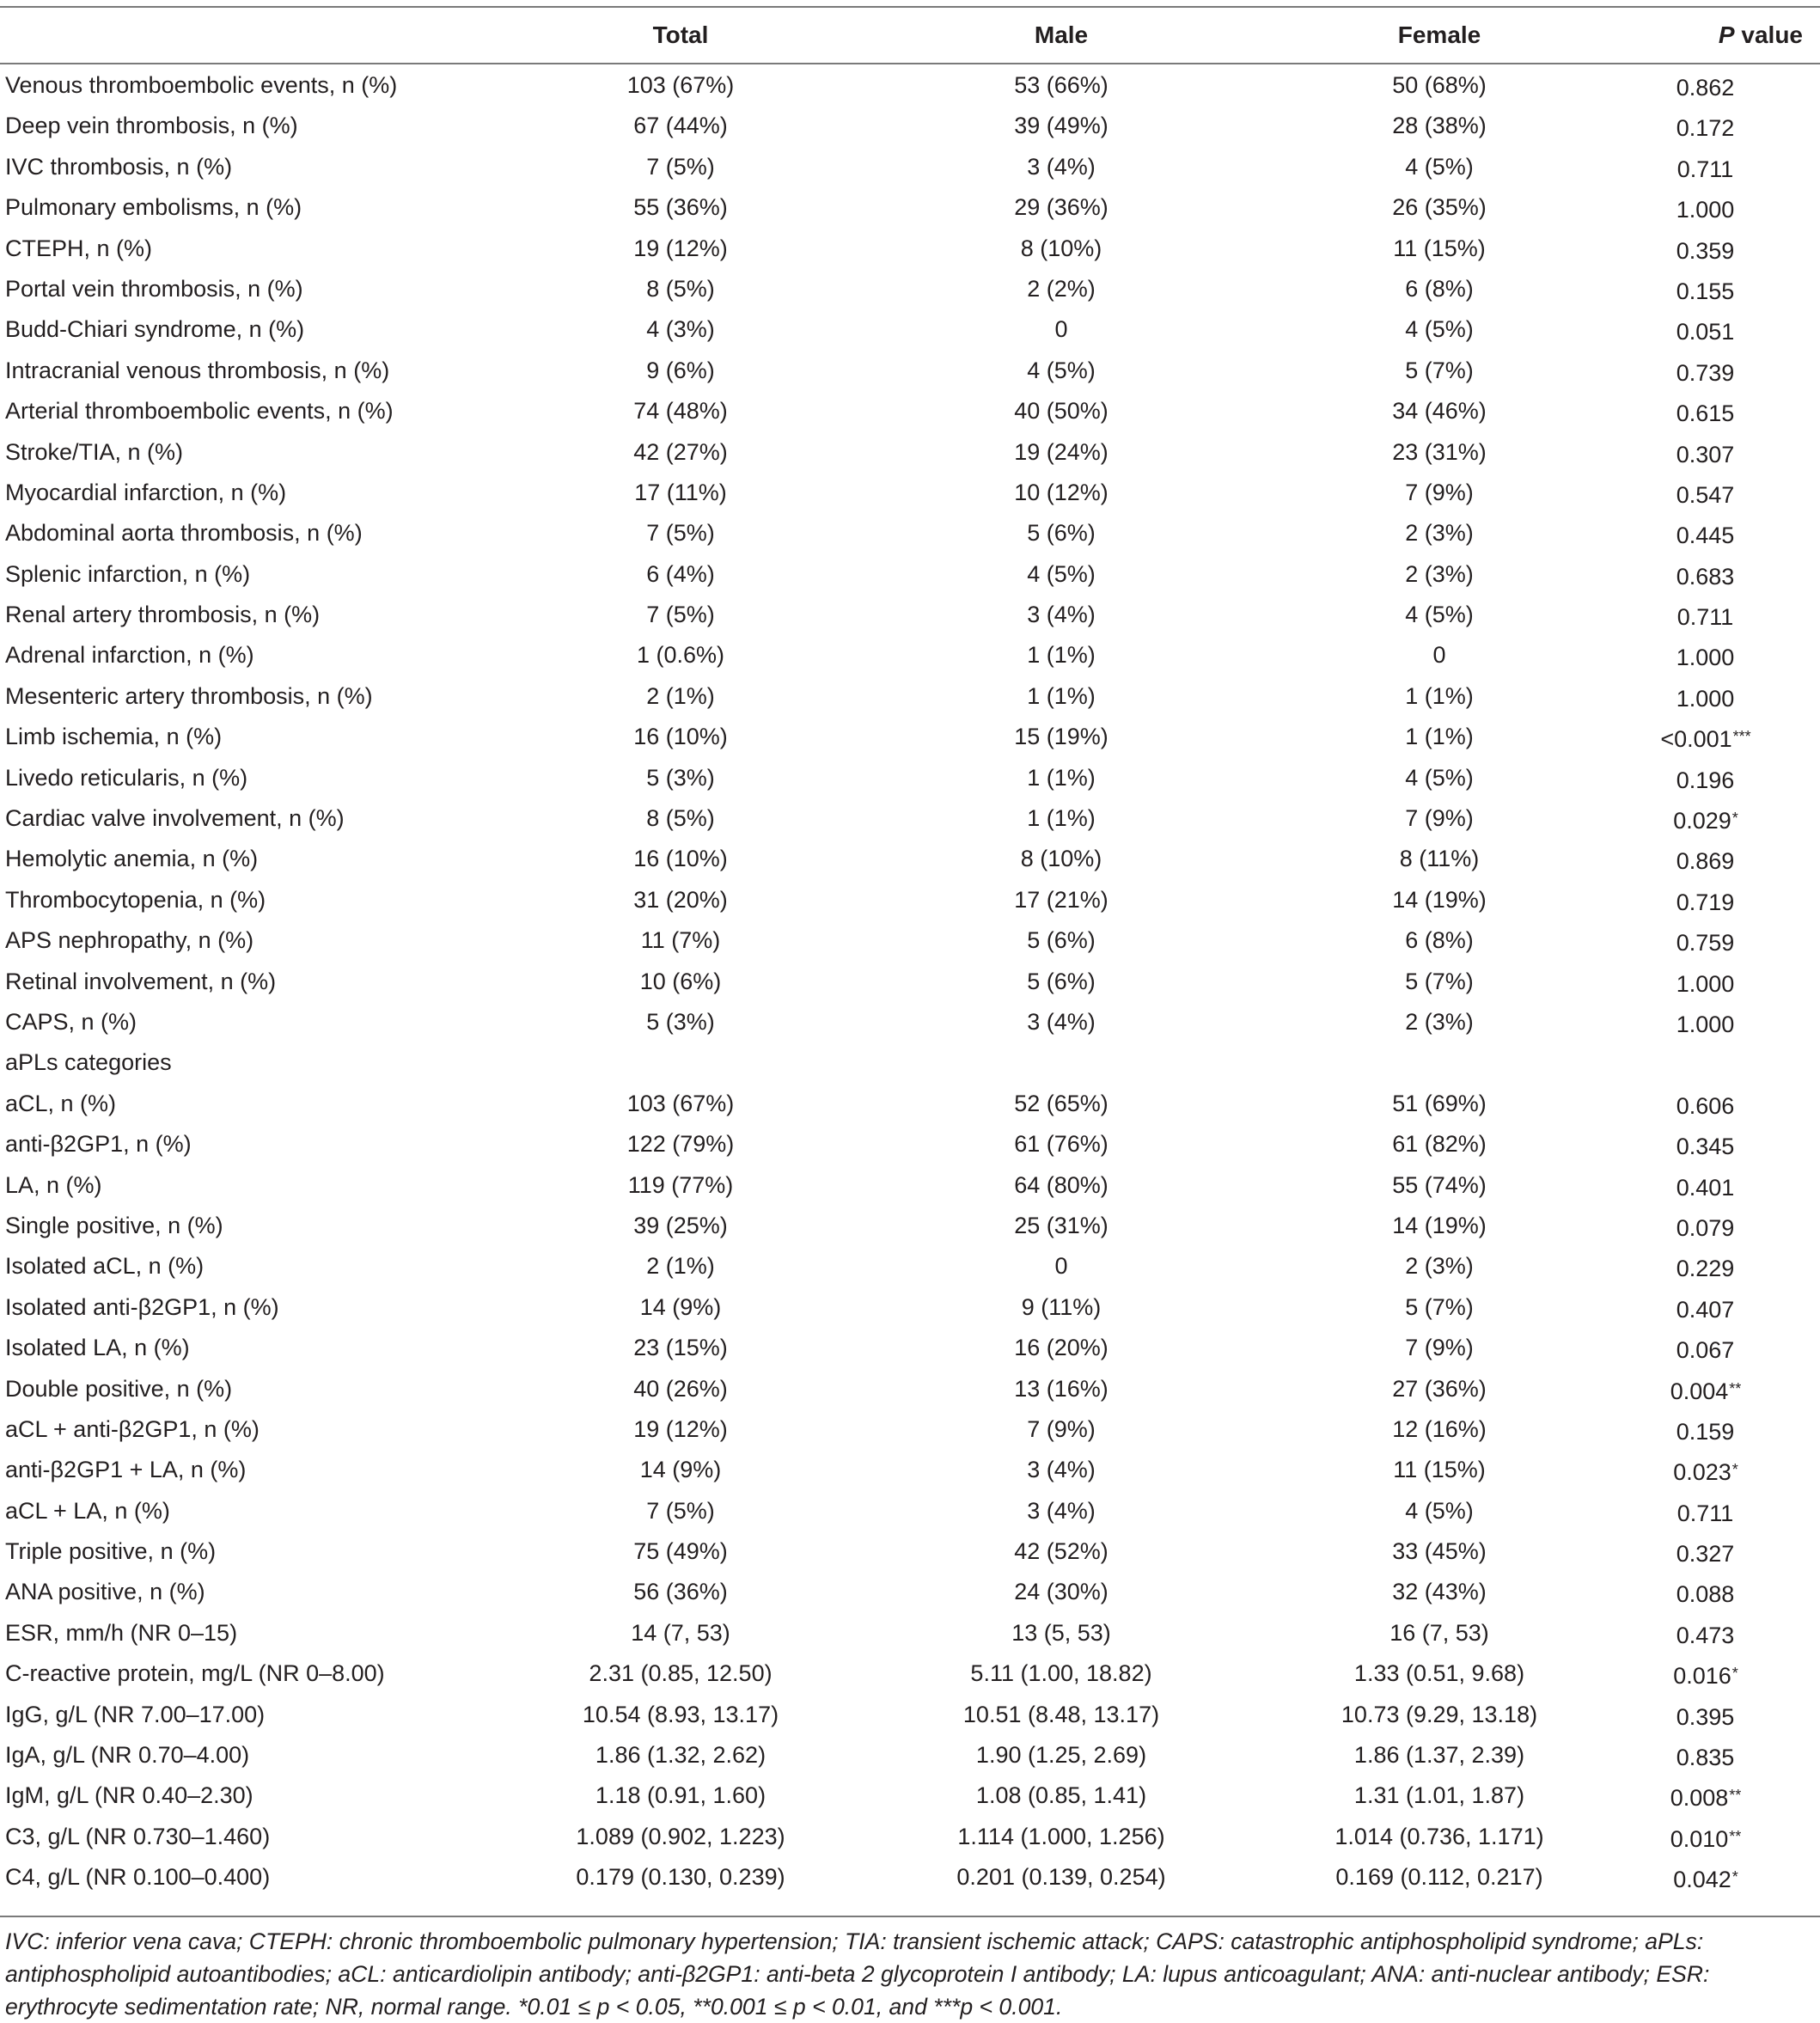 The height and width of the screenshot is (2023, 1820). What do you see at coordinates (1706, 1470) in the screenshot?
I see `cell-p-value: 0.023*` at bounding box center [1706, 1470].